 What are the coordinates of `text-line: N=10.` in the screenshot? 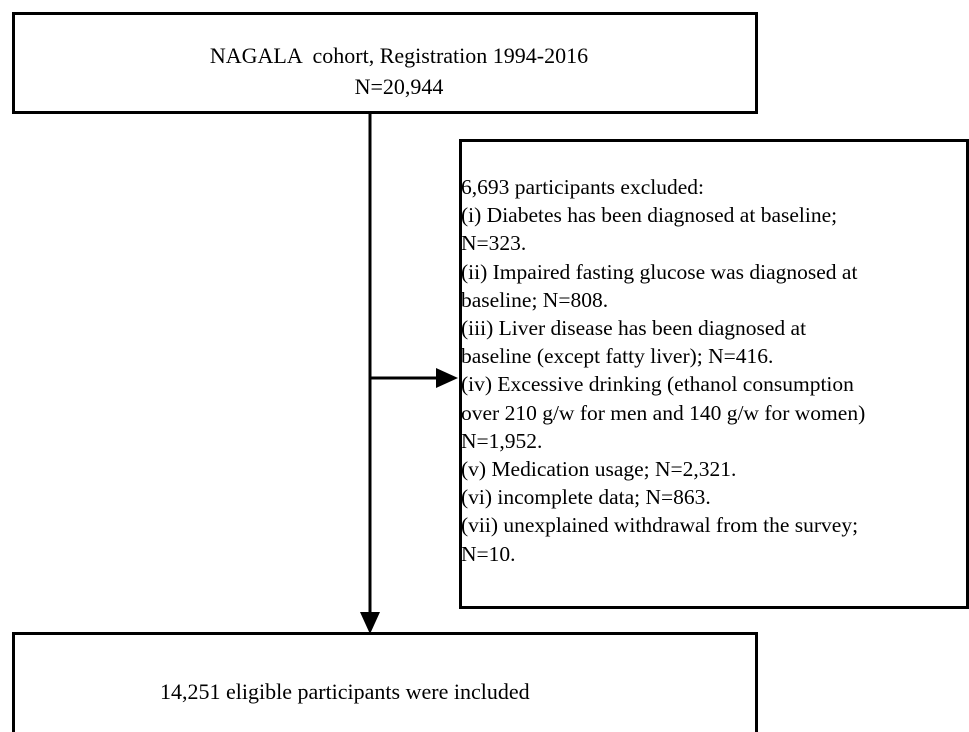 It's located at (488, 553).